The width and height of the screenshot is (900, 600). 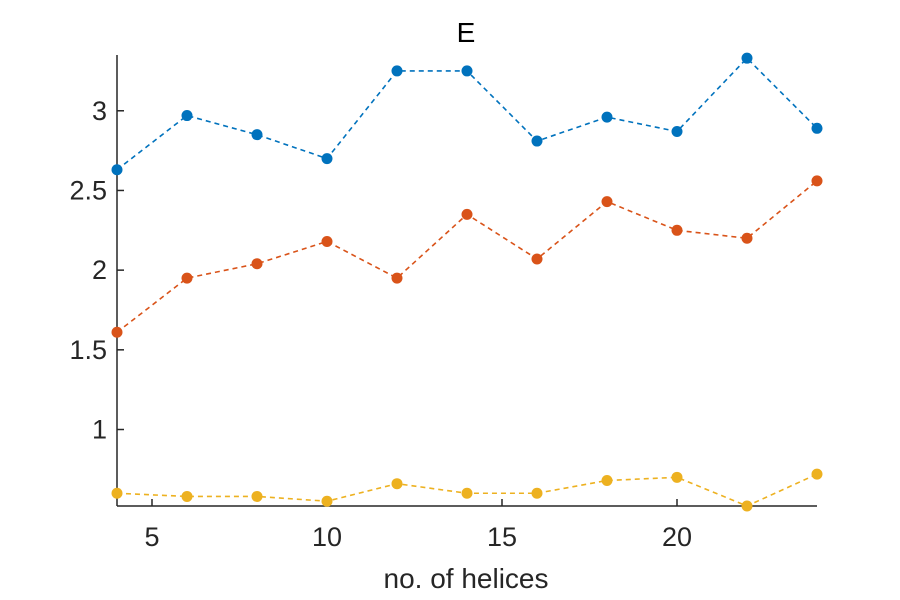 What do you see at coordinates (99, 430) in the screenshot?
I see `y-tick-label: 1` at bounding box center [99, 430].